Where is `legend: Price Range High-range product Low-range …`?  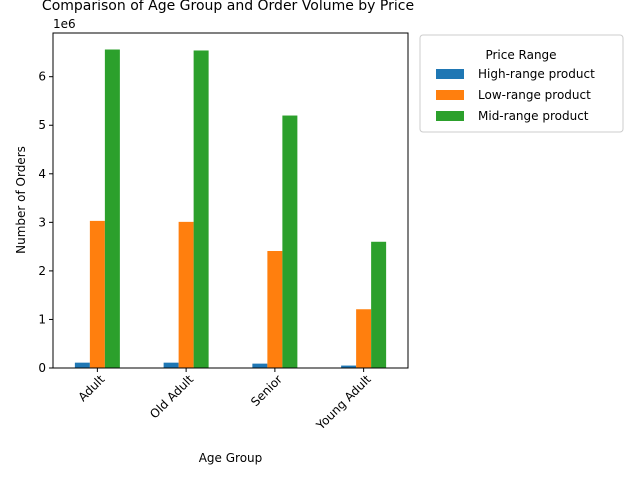
legend: Price Range High-range product Low-range … is located at coordinates (521, 83).